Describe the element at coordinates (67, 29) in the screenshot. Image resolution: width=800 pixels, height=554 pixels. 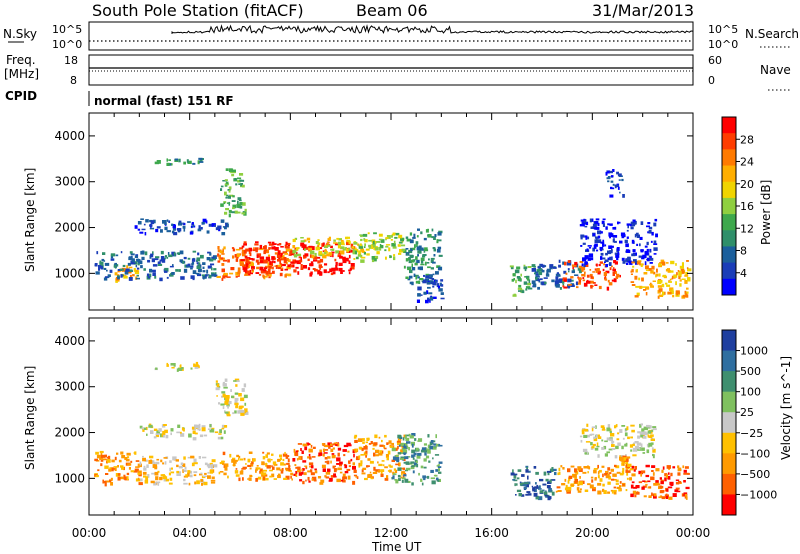
I see `nsky-tick-top: 10^5` at that location.